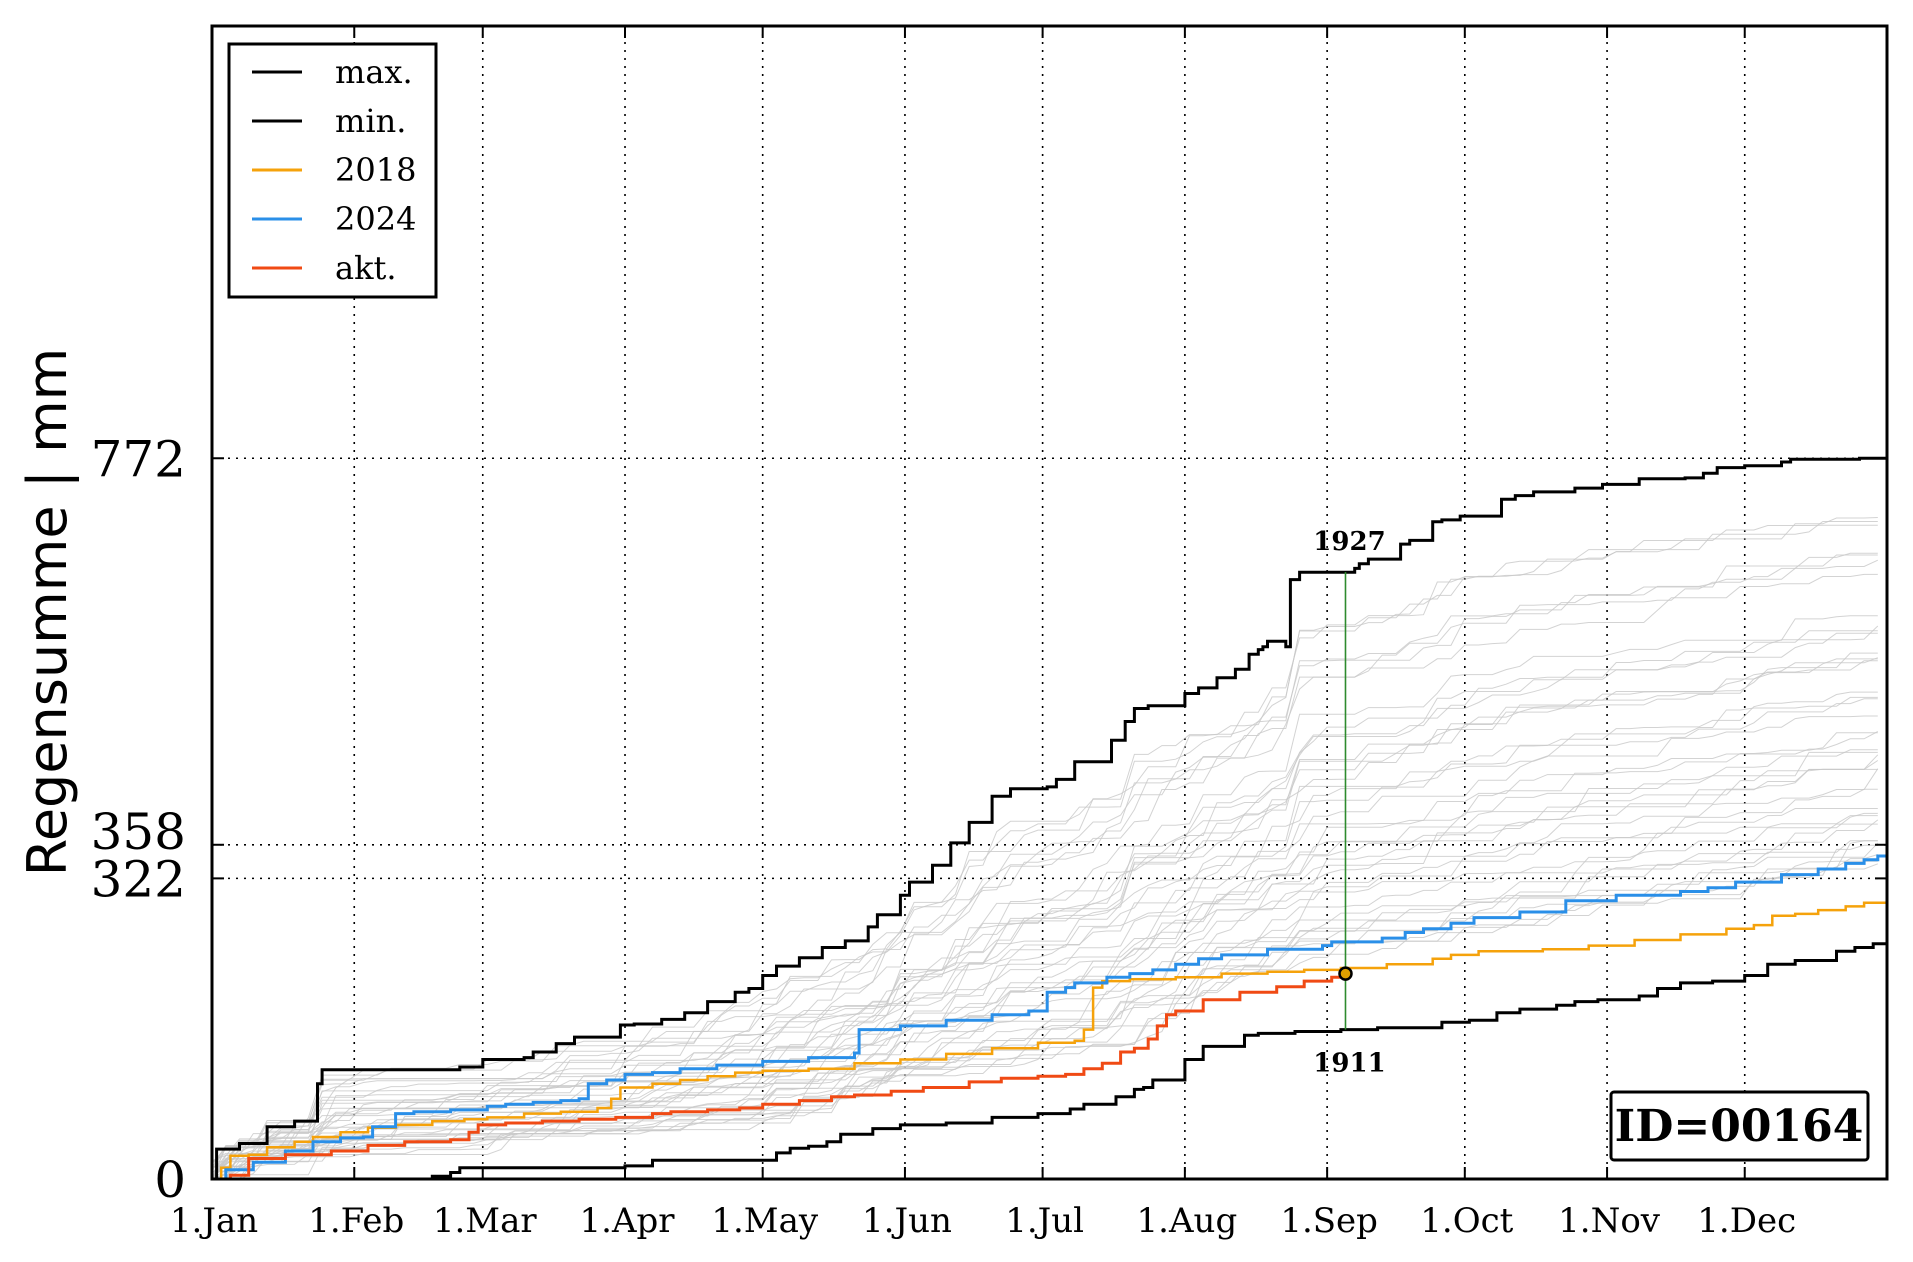 This screenshot has width=1913, height=1262. What do you see at coordinates (1345, 973) in the screenshot?
I see `current-value-marker` at bounding box center [1345, 973].